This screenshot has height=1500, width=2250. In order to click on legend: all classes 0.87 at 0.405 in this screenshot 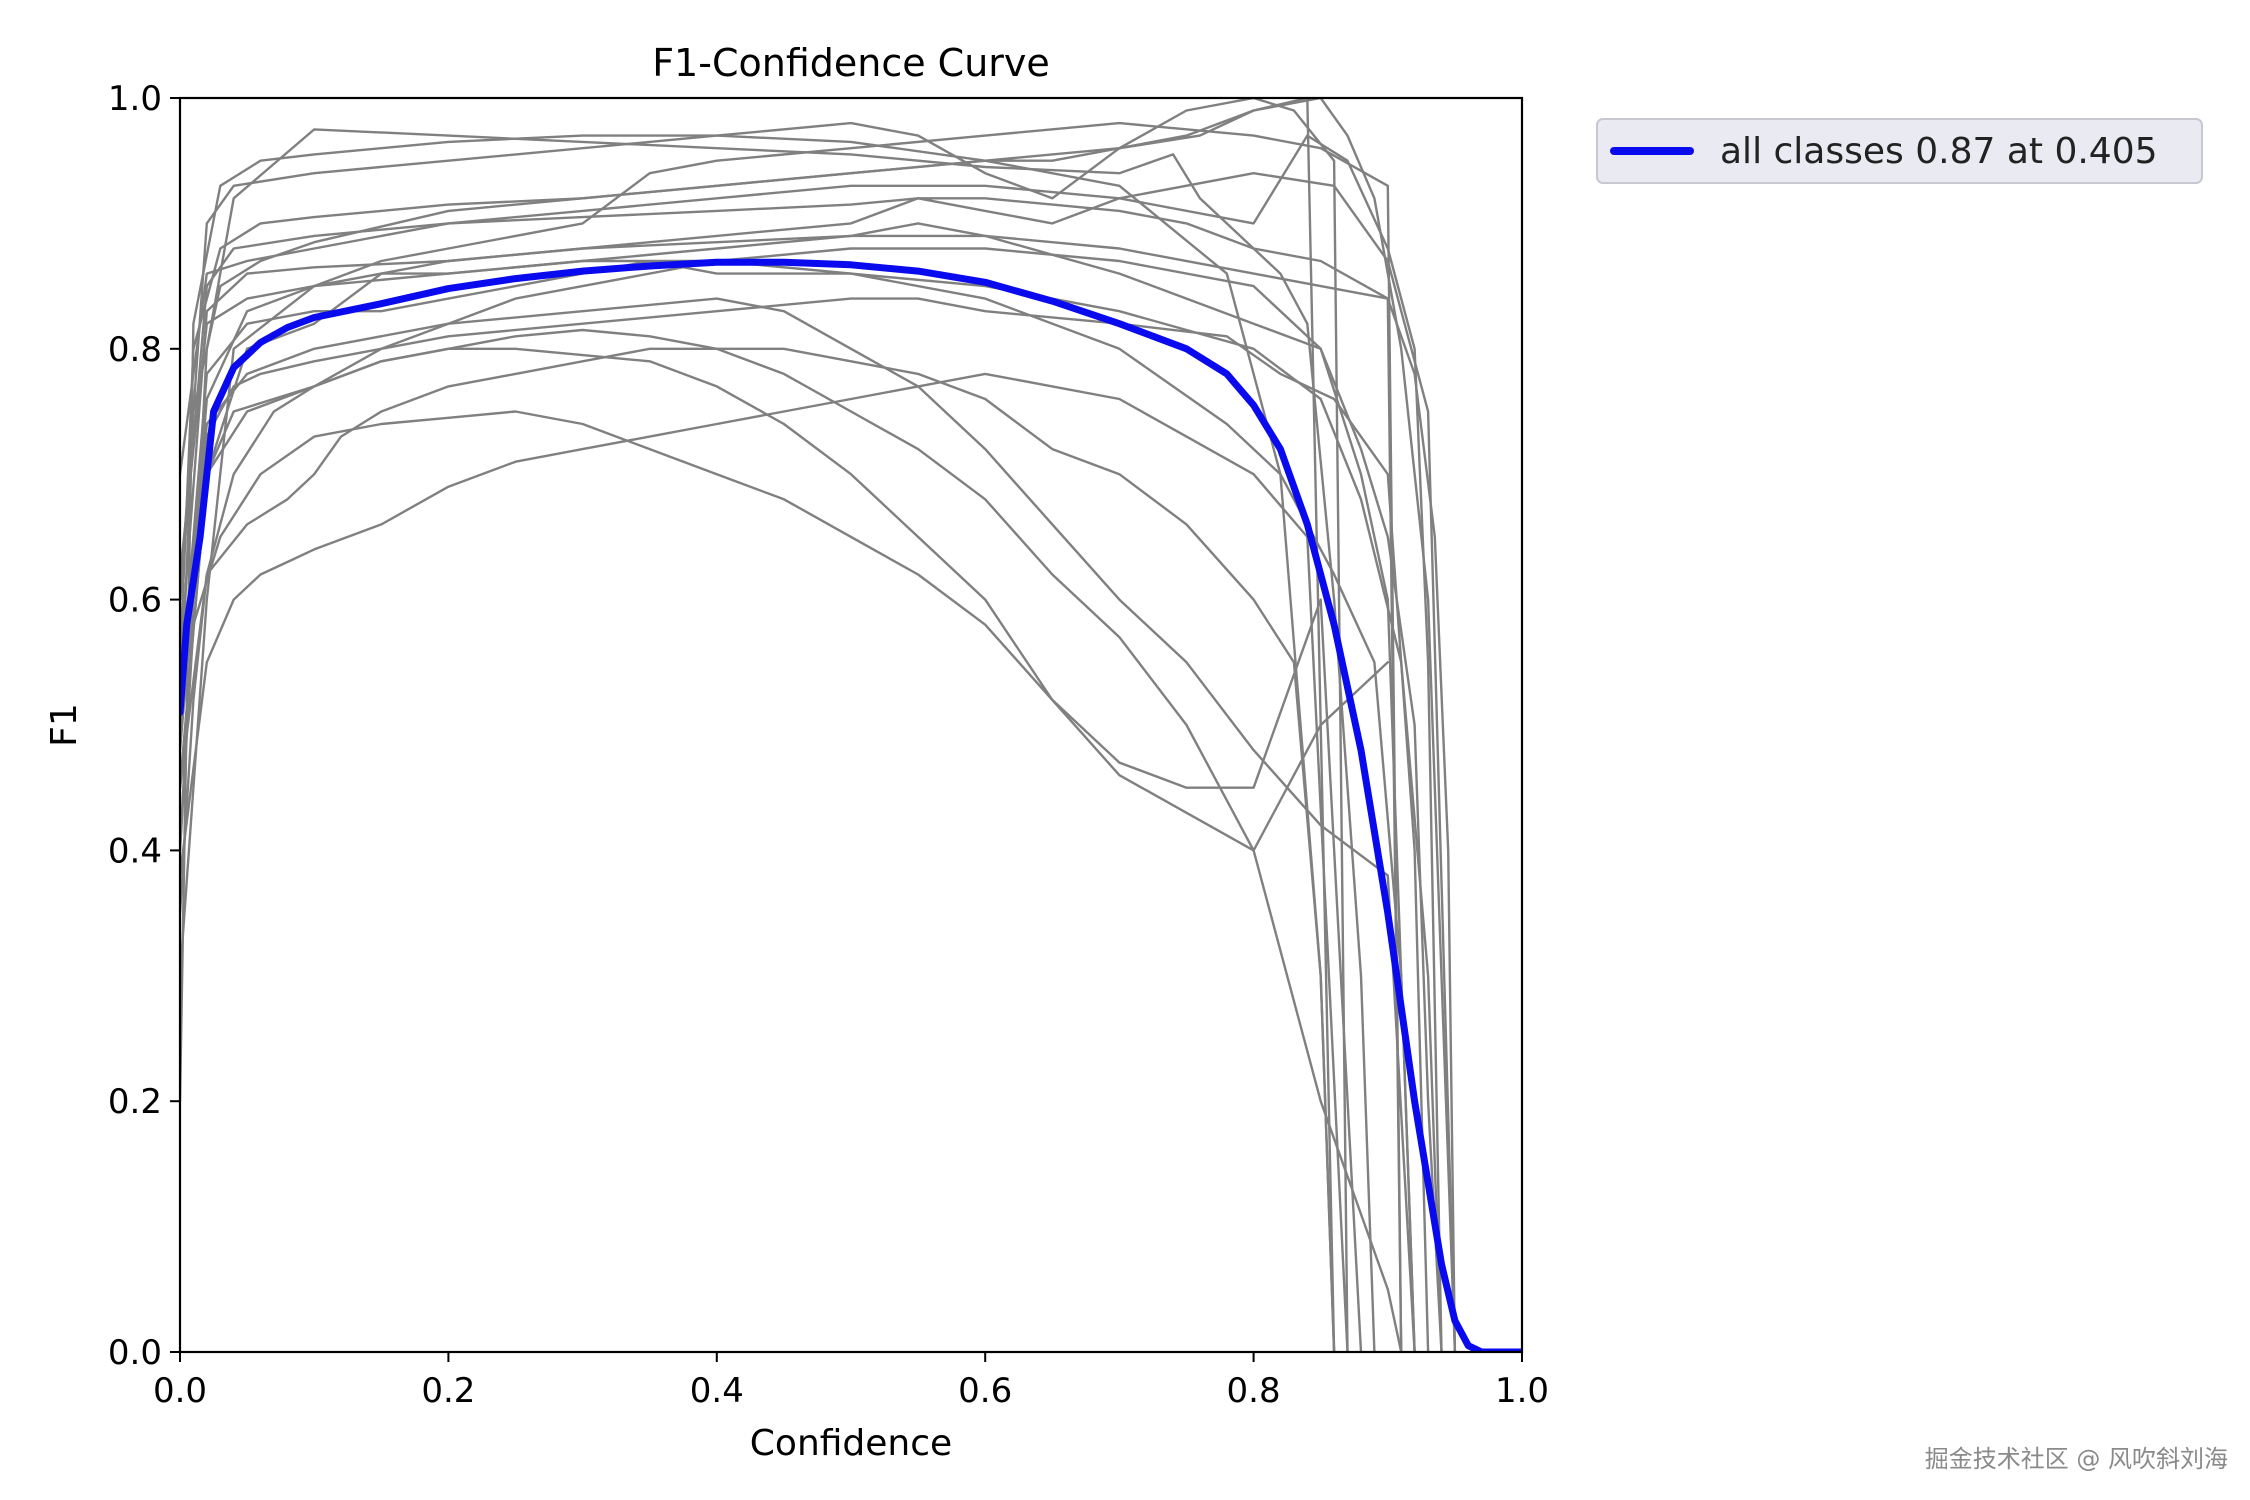, I will do `click(1899, 151)`.